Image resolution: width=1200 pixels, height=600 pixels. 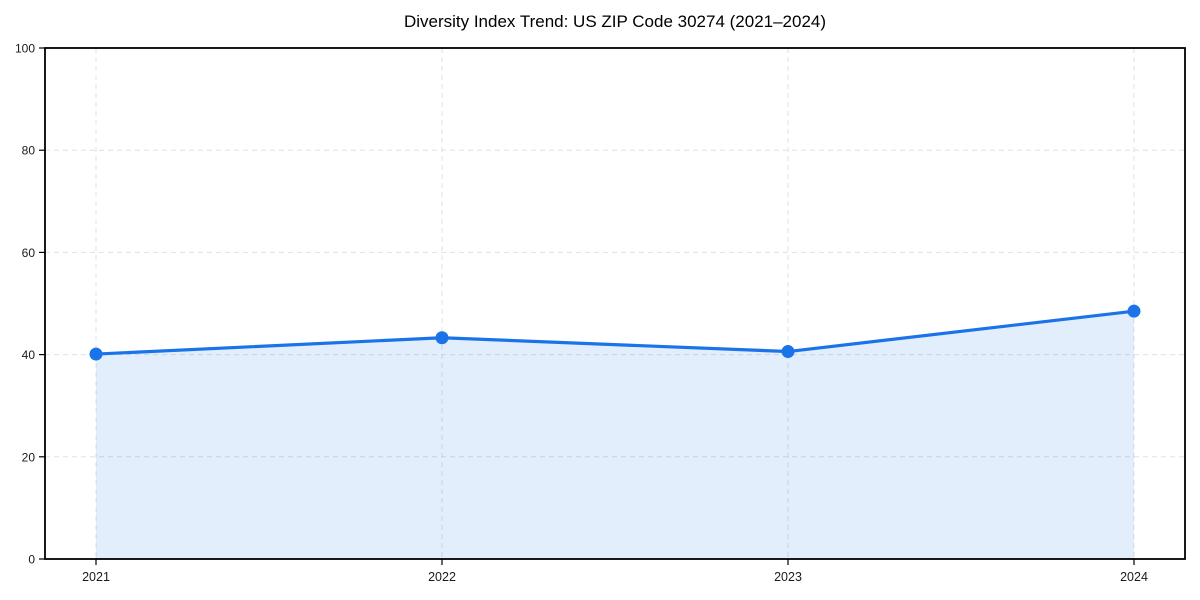 I want to click on y-tick-label: 0, so click(x=31, y=560).